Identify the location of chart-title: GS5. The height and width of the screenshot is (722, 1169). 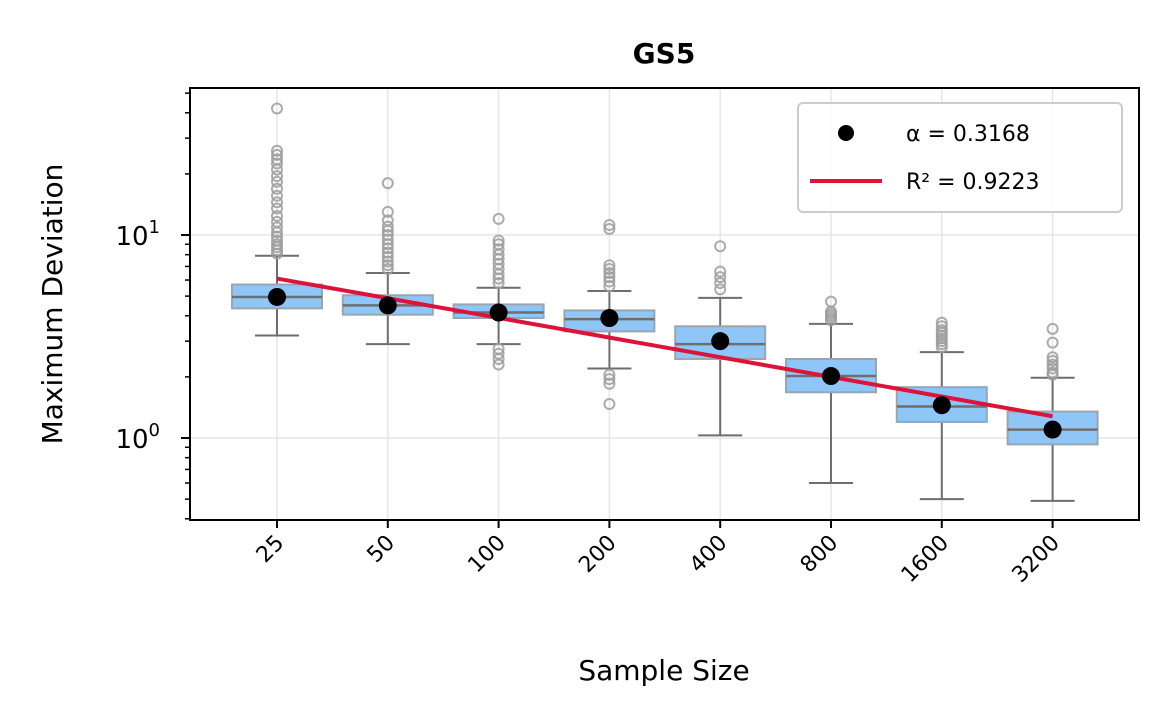
(664, 53).